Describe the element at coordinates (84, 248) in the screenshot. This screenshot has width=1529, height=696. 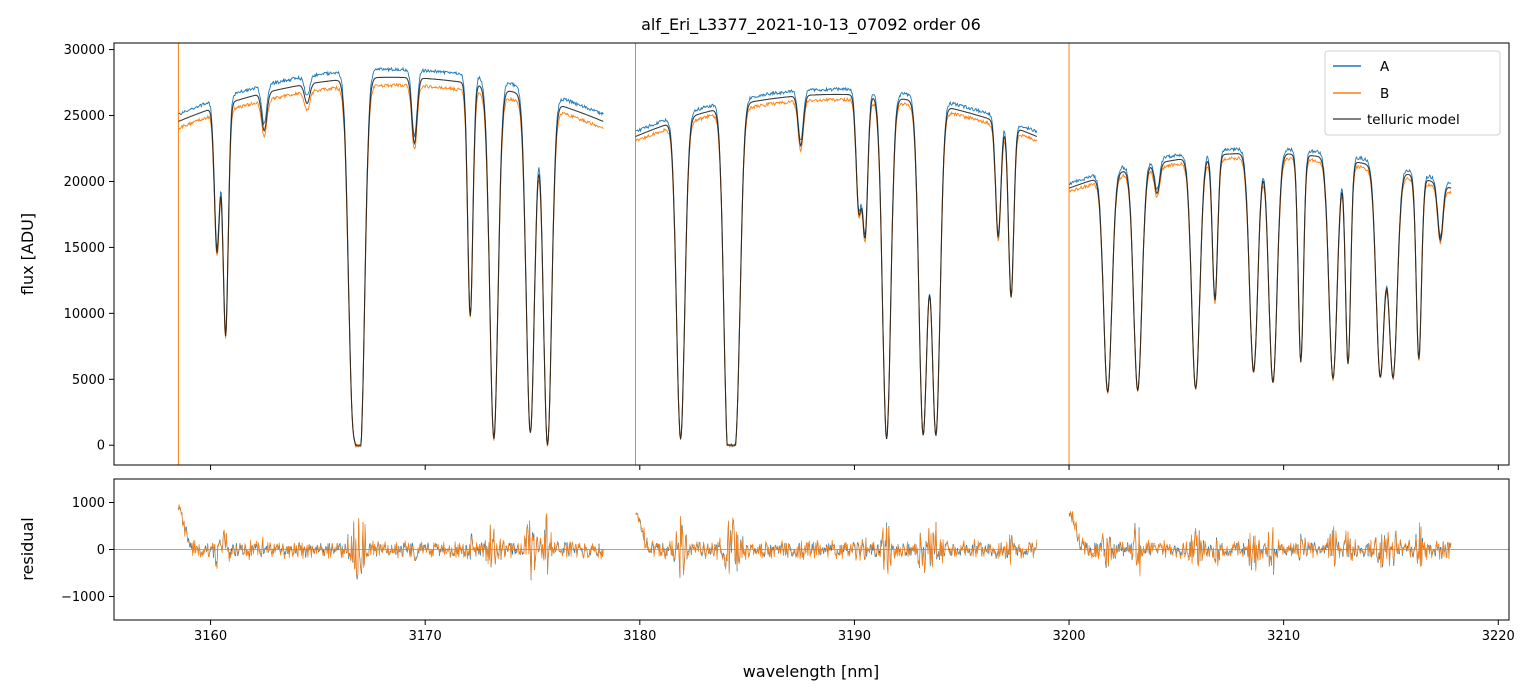
I see `flux-y-tick-label: 15000` at that location.